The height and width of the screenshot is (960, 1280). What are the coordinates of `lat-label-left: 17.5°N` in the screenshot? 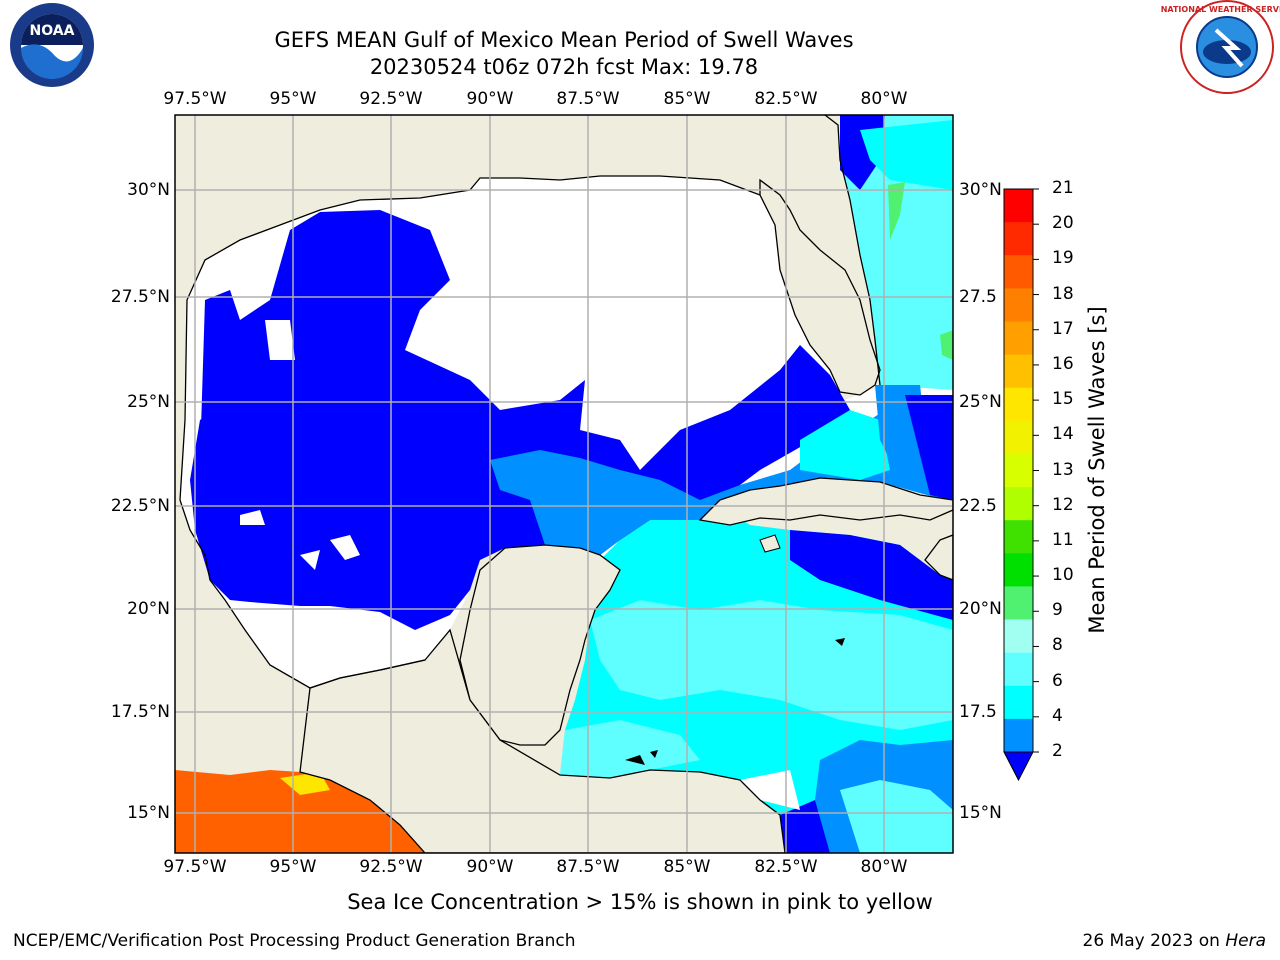 It's located at (140, 712).